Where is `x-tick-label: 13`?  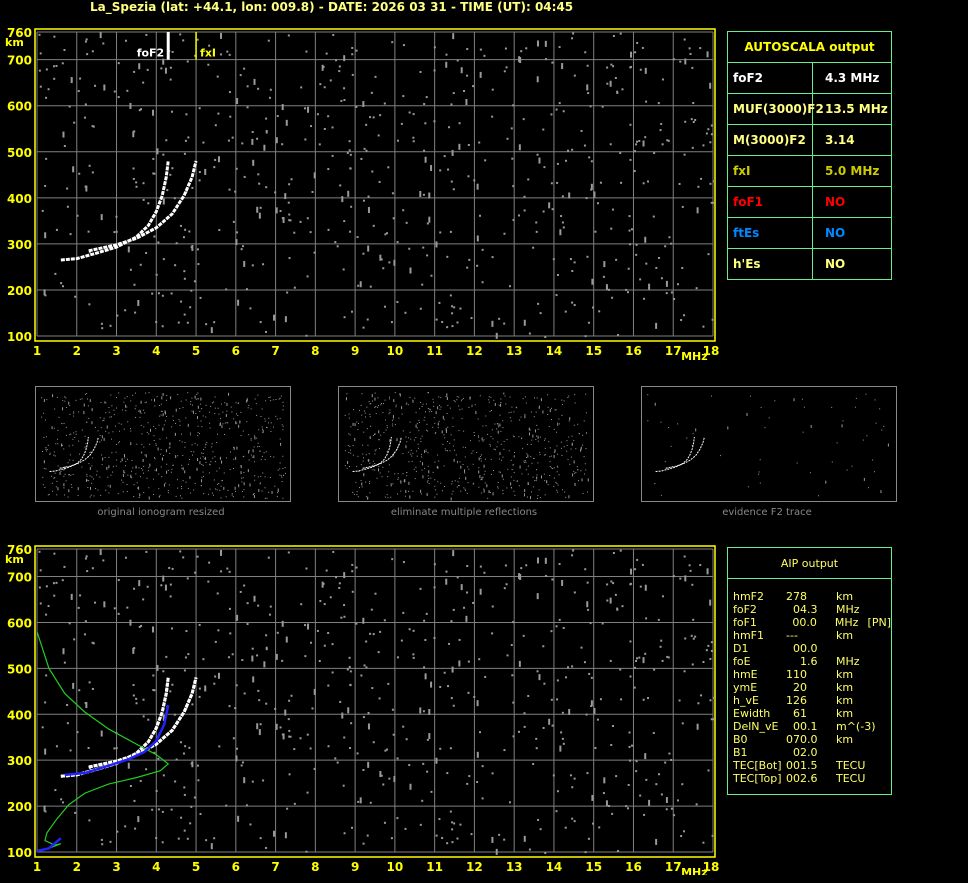
x-tick-label: 13 is located at coordinates (514, 867).